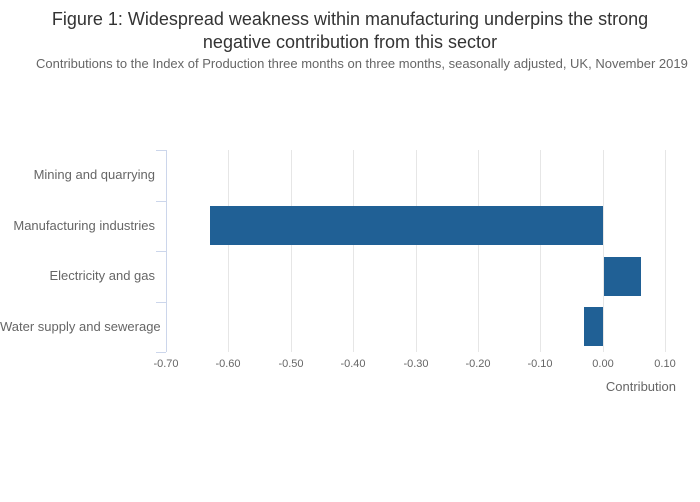  What do you see at coordinates (80, 326) in the screenshot?
I see `category-label: Water supply and sewerage` at bounding box center [80, 326].